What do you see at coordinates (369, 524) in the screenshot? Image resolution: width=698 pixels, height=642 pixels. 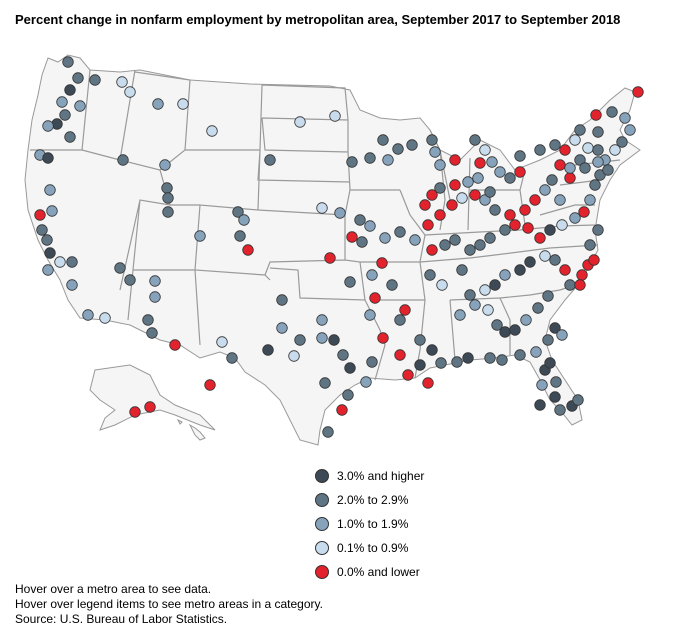 I see `legend-item-1to19: 1.0% to 1.9%` at bounding box center [369, 524].